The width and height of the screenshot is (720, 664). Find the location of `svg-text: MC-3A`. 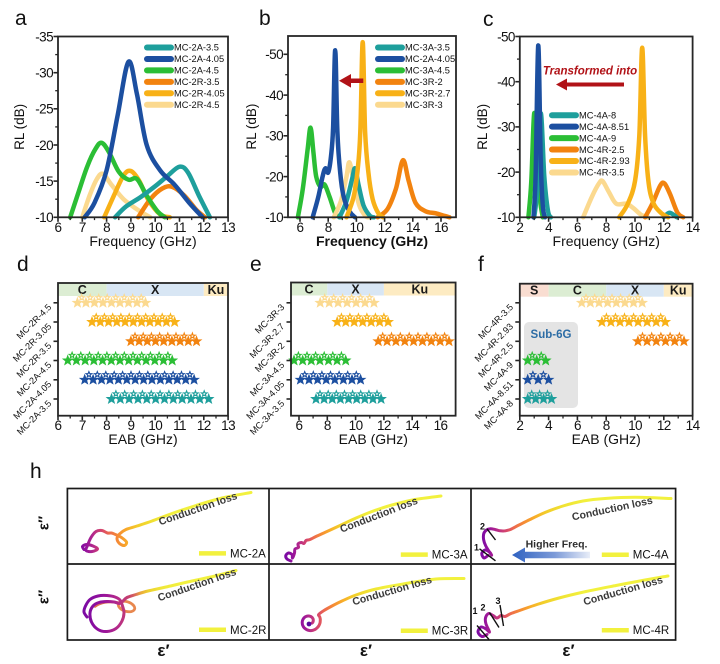

svg-text: MC-3A is located at coordinates (450, 556).